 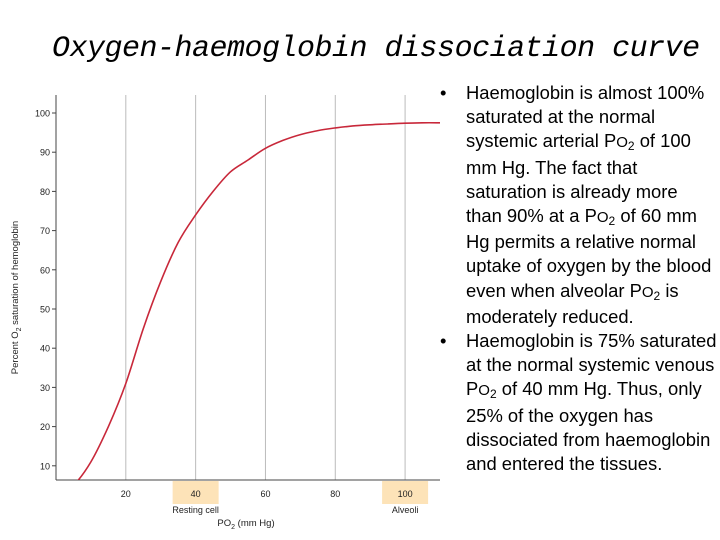 What do you see at coordinates (15, 352) in the screenshot?
I see `y-axis-label-main: Percent O` at bounding box center [15, 352].